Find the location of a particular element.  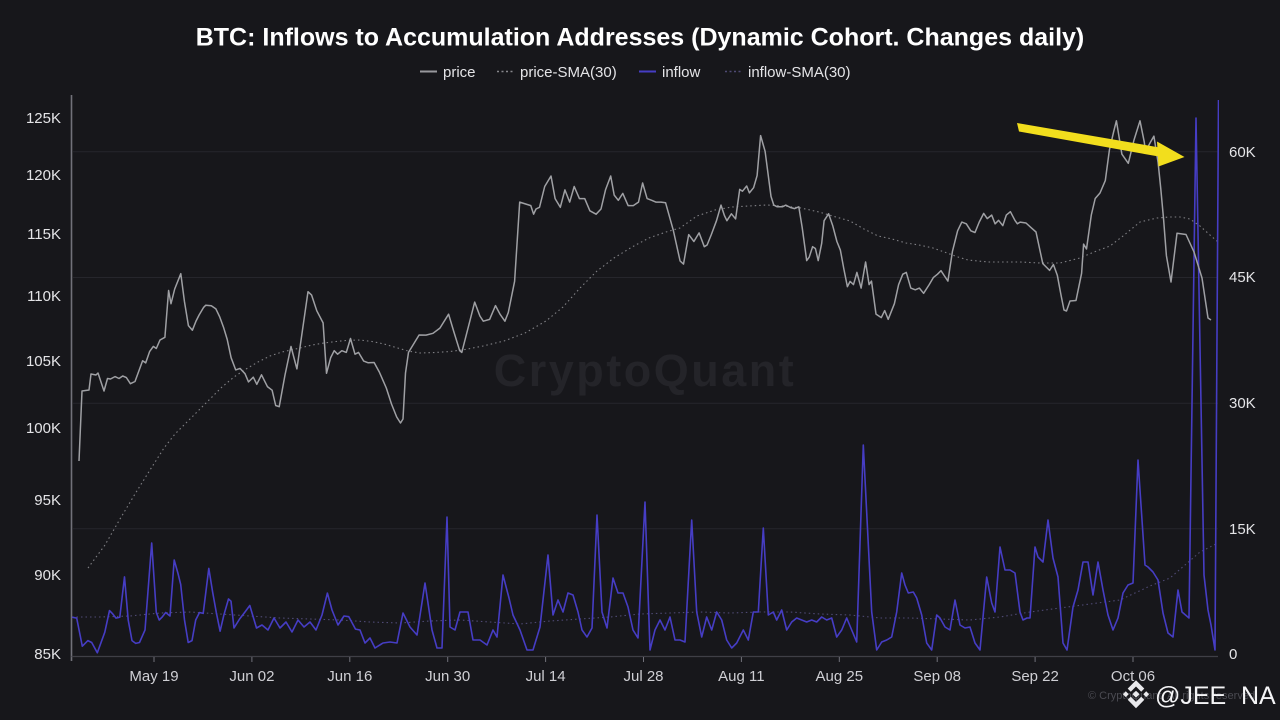

svg-text: Jul 14 is located at coordinates (546, 676).